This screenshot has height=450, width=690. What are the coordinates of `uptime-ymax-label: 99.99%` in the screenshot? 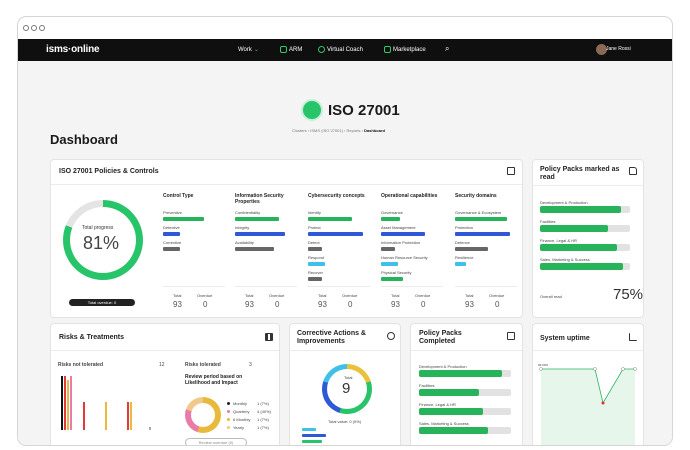 It's located at (543, 365).